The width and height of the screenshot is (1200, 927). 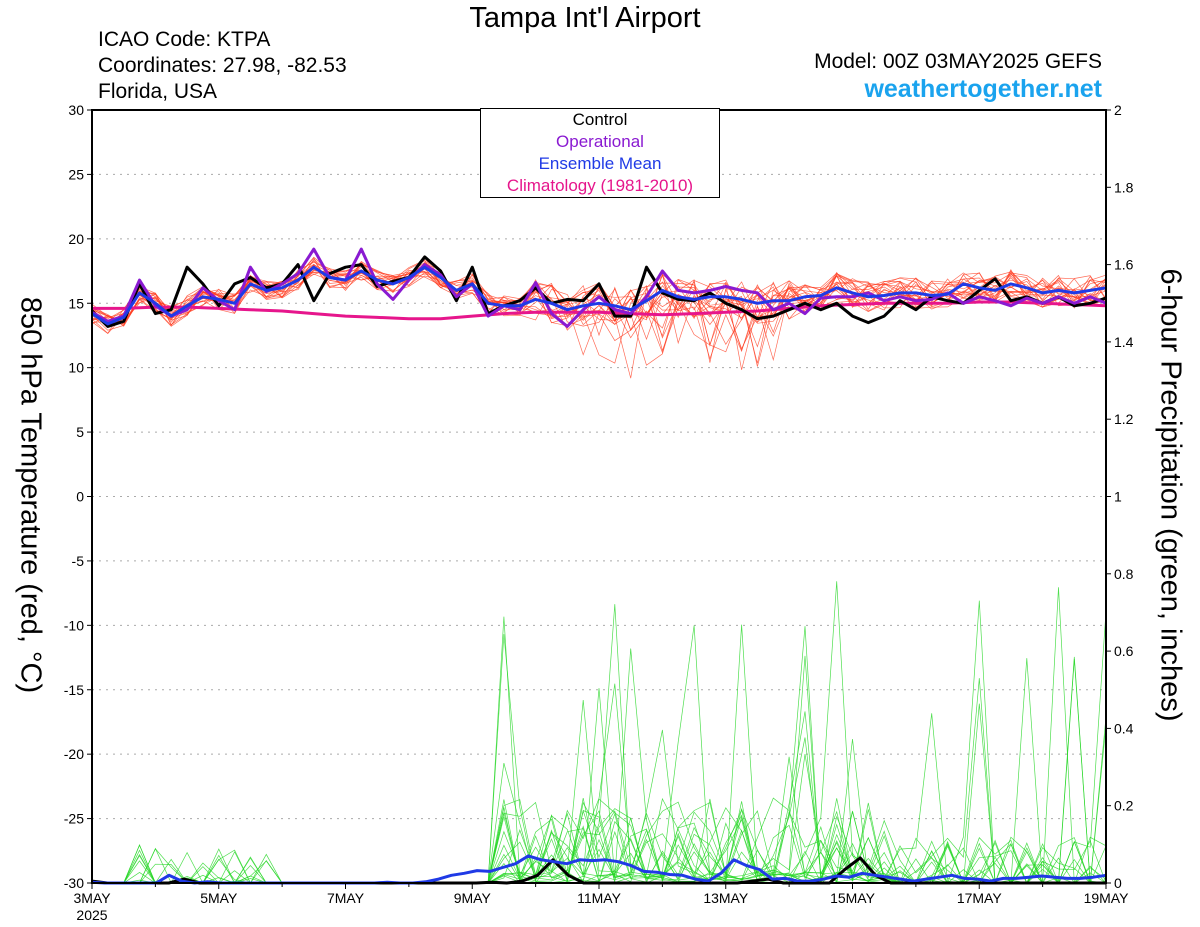 What do you see at coordinates (74, 819) in the screenshot?
I see `y-tick-label: -25` at bounding box center [74, 819].